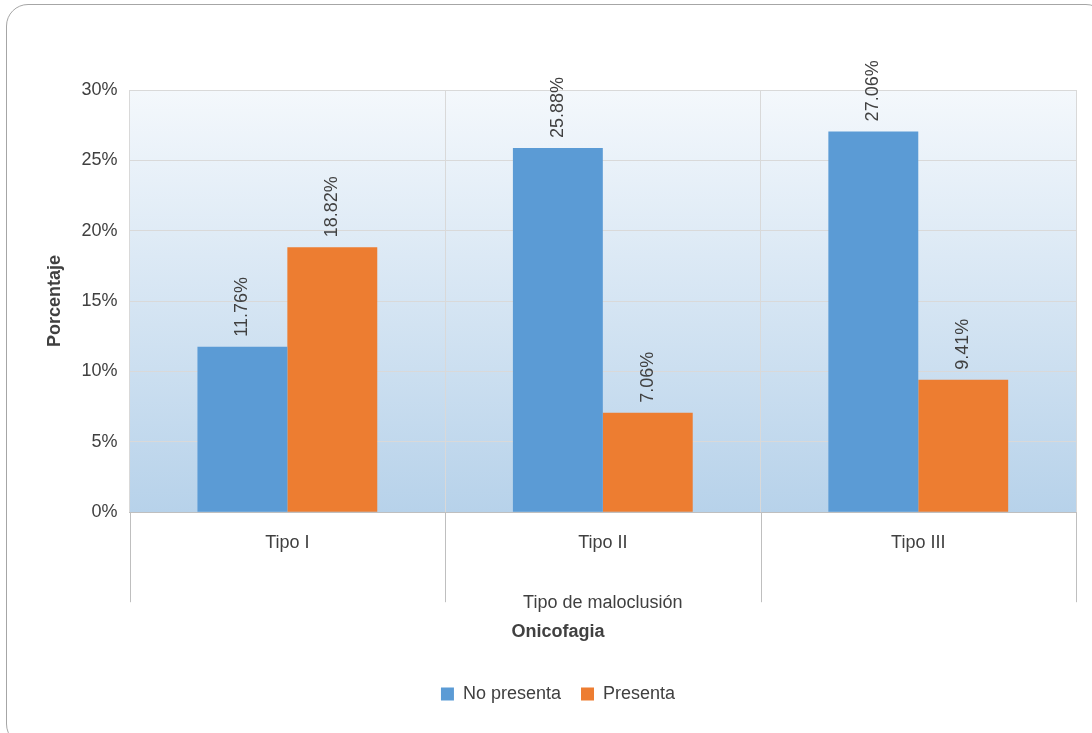  I want to click on legend-label: No presenta, so click(512, 692).